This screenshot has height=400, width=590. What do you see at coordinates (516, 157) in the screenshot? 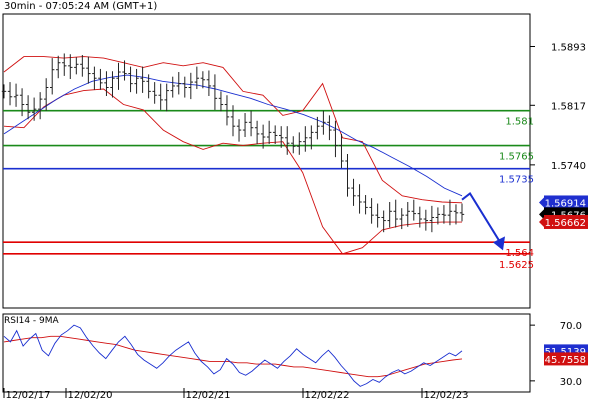
I see `level-label: 1.5765` at bounding box center [516, 157].